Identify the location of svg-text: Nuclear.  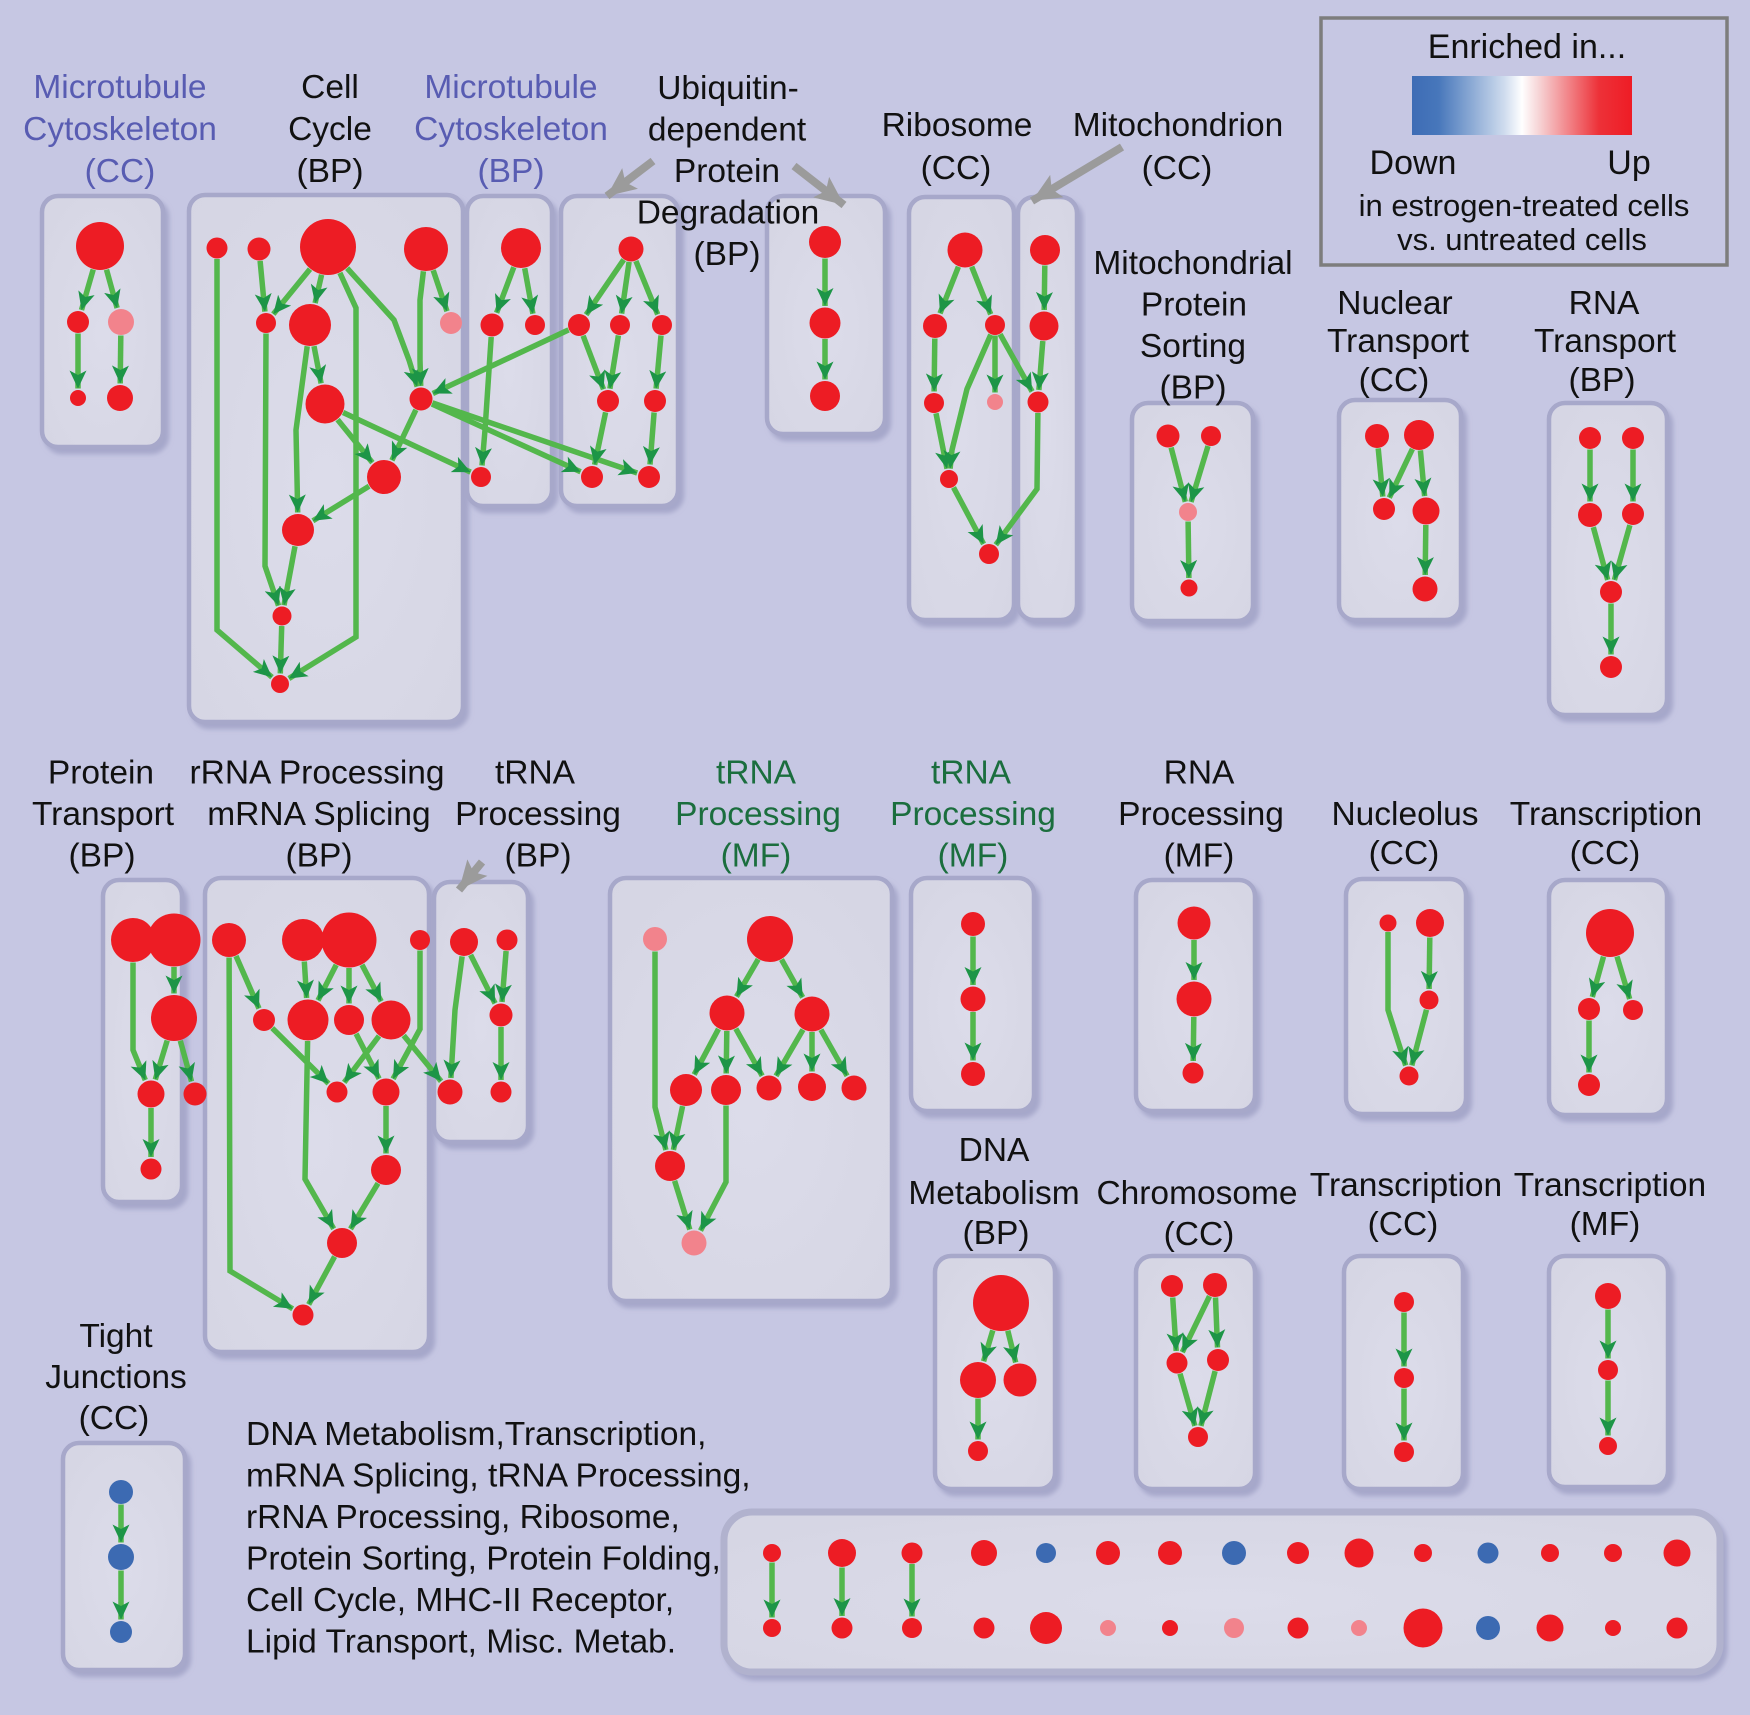
(1394, 303).